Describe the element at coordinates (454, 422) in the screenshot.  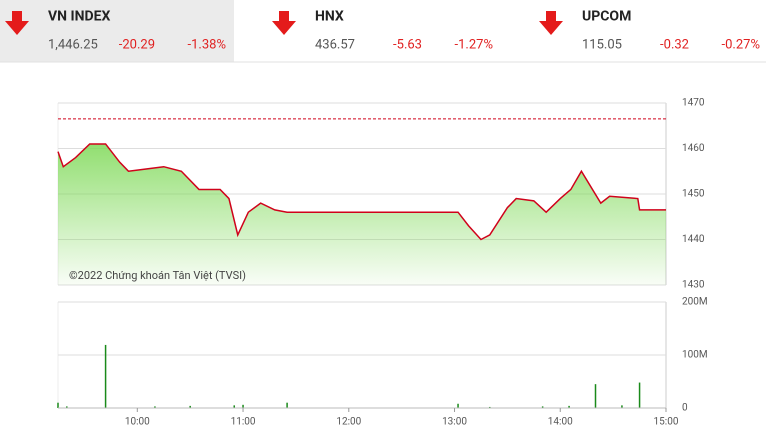
I see `x-tick-label: 13:00` at that location.